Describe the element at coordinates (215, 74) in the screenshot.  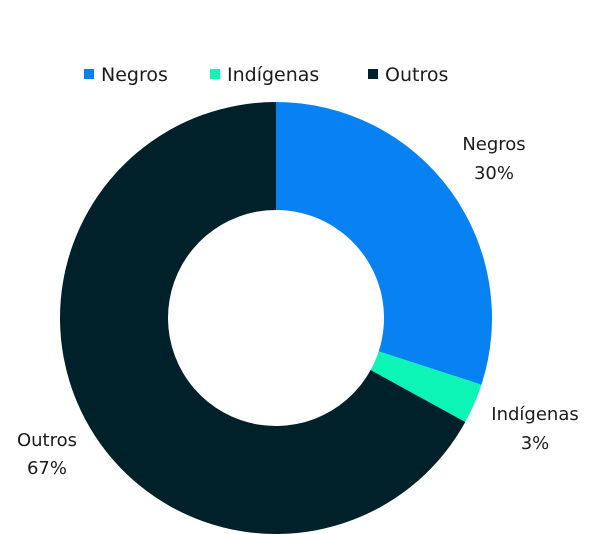
I see `legend-swatch-indigenas` at that location.